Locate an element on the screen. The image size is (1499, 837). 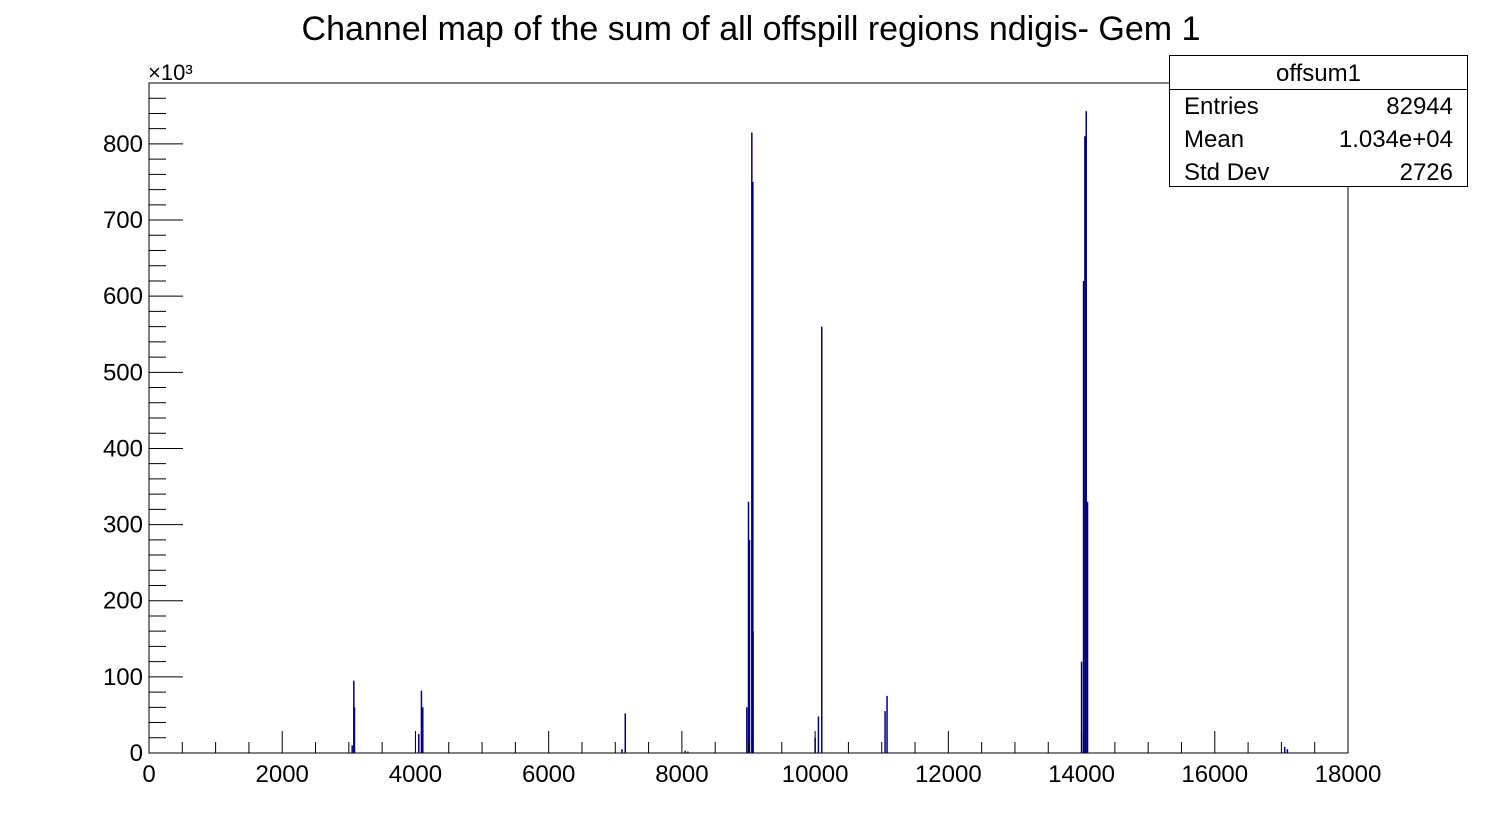
stats-row-mean: Mean 1.034e+04 is located at coordinates (1318, 139).